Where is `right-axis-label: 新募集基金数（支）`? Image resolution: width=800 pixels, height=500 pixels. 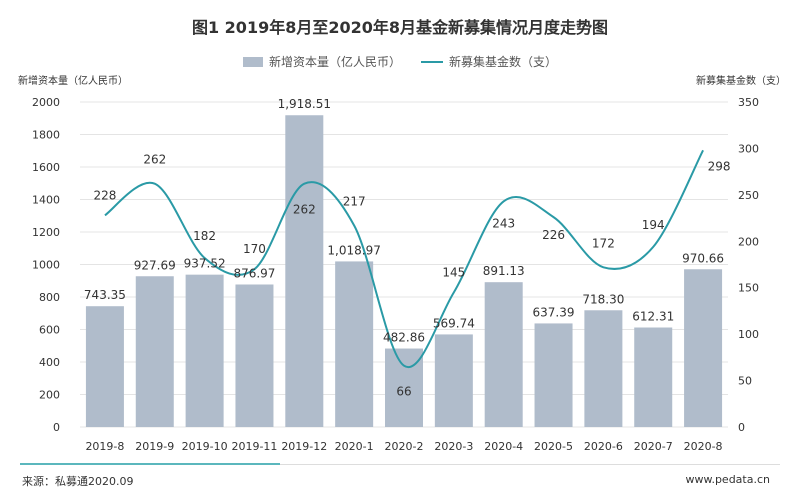
right-axis-label: 新募集基金数（支） is located at coordinates (741, 81).